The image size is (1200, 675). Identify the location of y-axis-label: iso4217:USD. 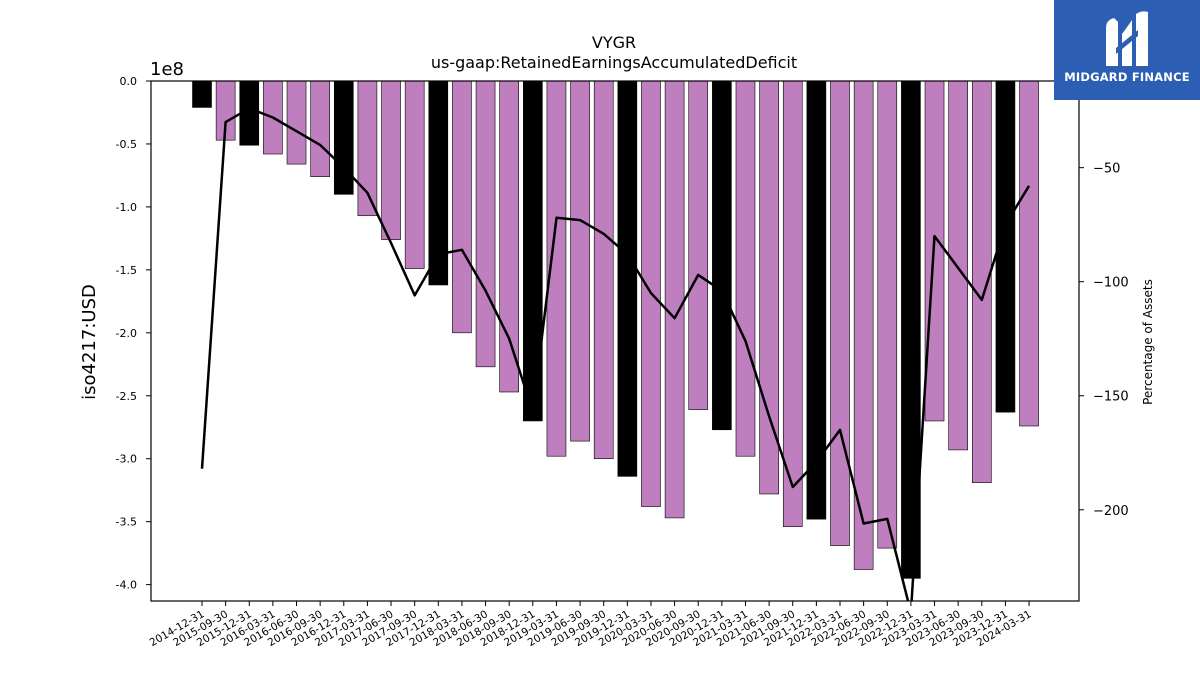
(89, 342).